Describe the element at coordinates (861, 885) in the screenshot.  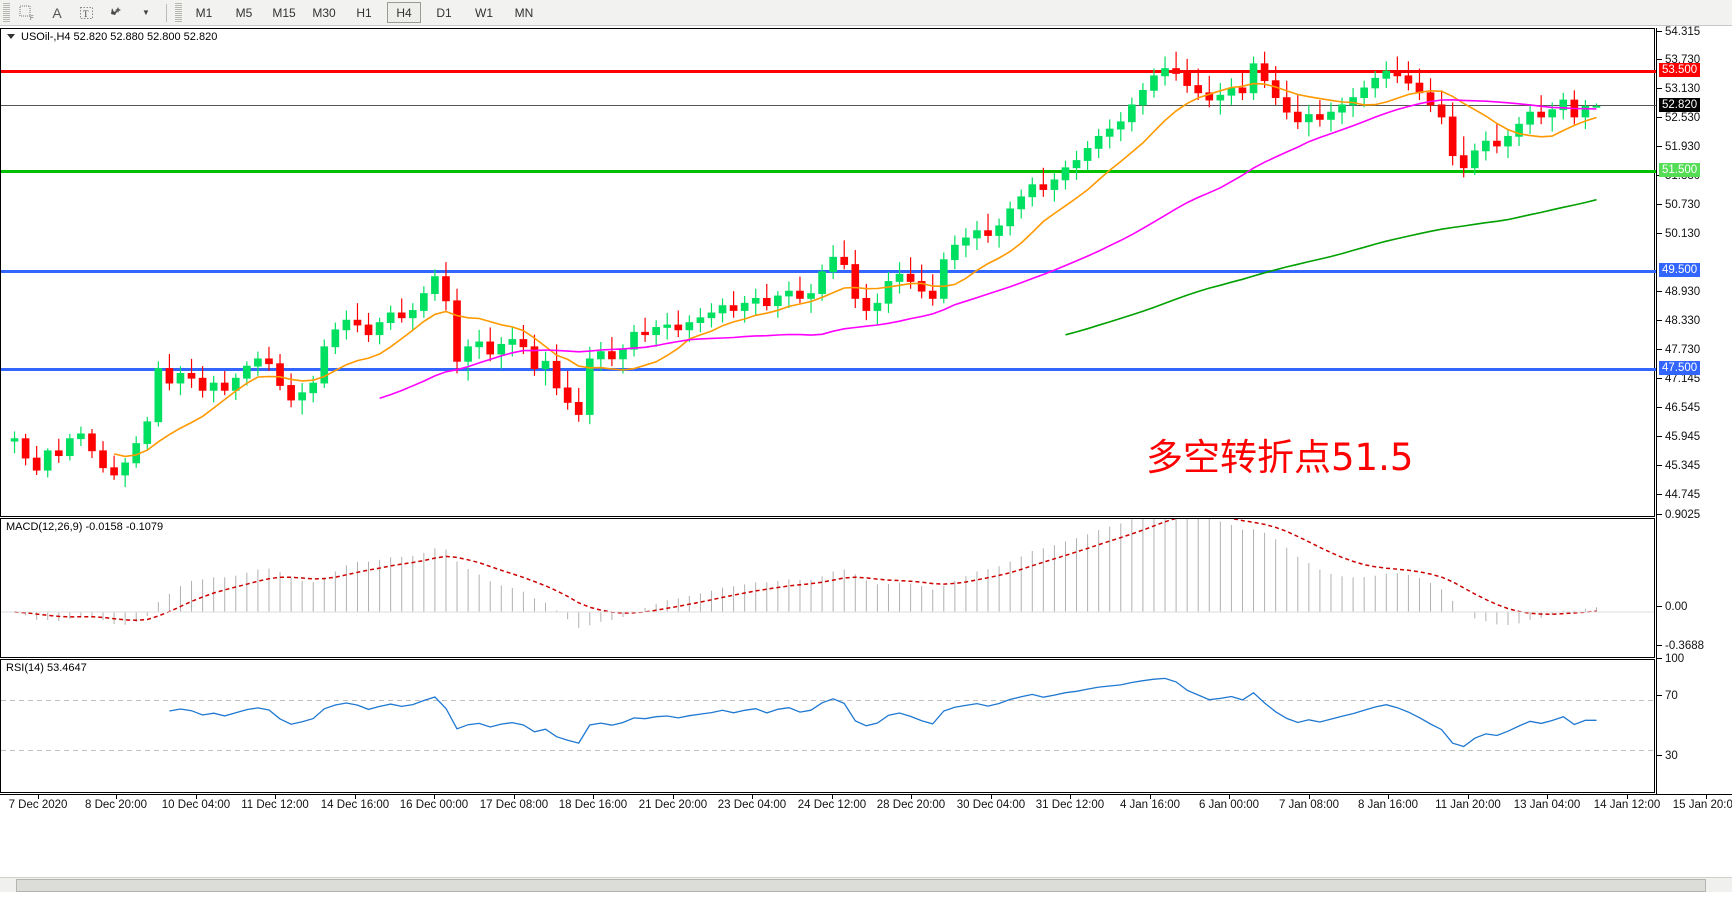
I see `scrollbar-thumb` at that location.